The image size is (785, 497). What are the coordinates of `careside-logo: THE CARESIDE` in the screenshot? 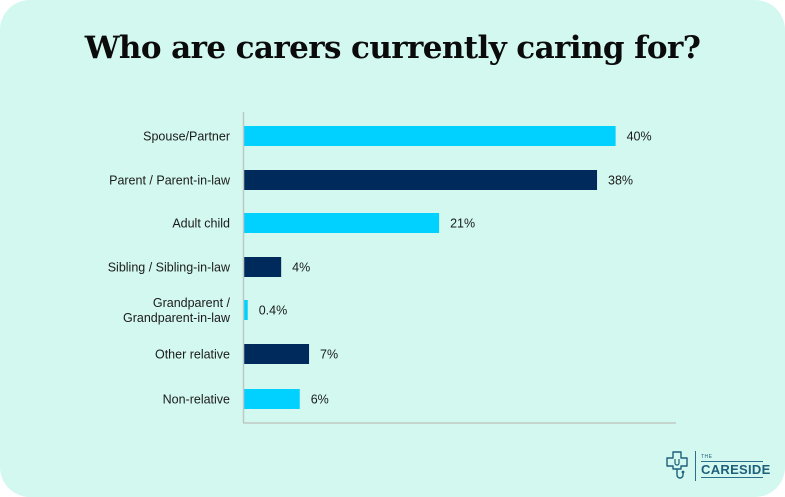 It's located at (717, 466).